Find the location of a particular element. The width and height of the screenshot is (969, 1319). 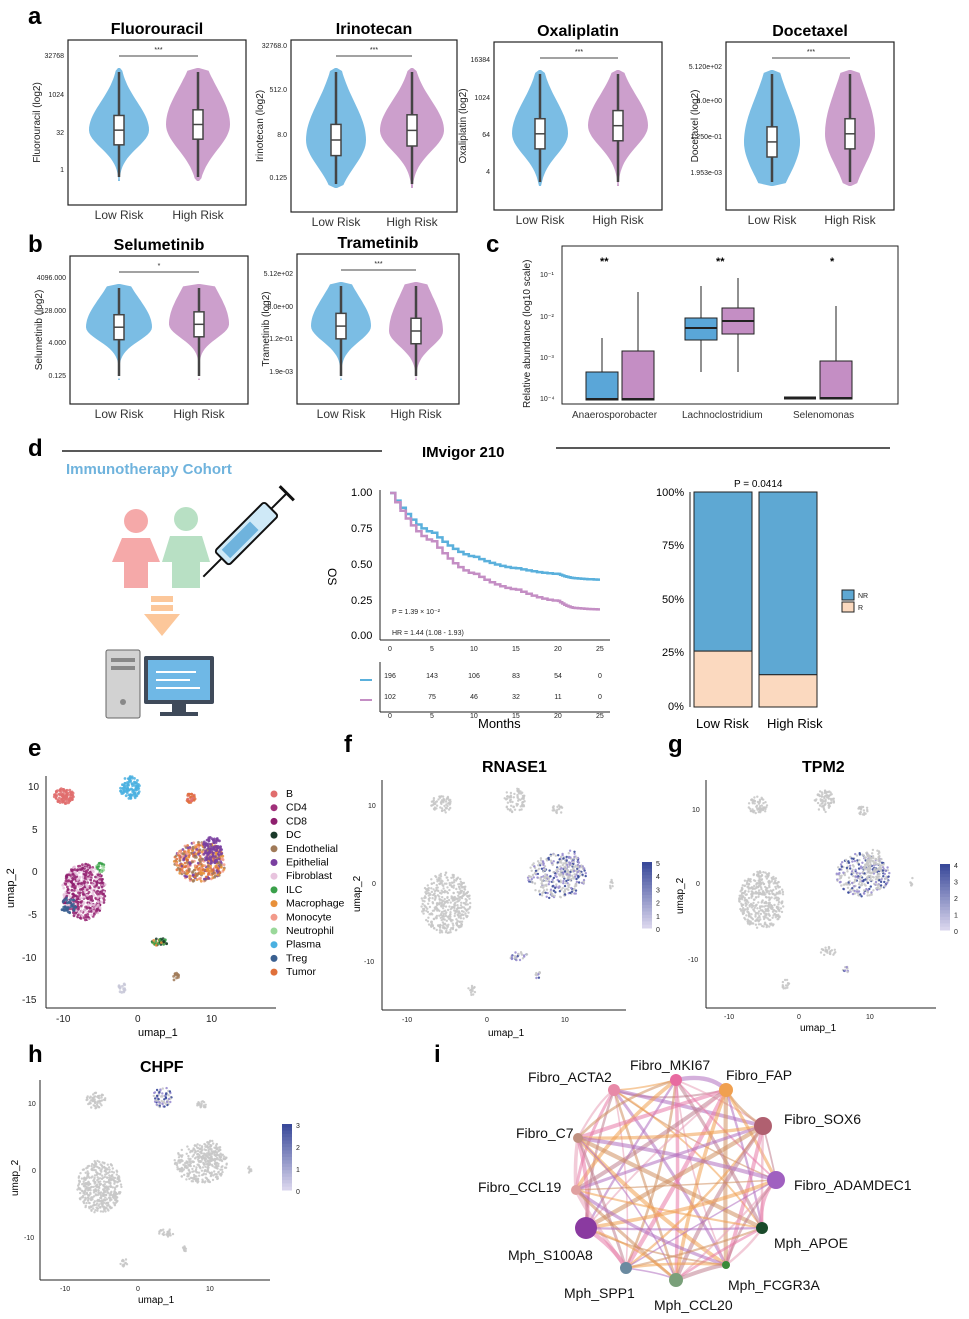

umap-point-treg is located at coordinates (66, 900).